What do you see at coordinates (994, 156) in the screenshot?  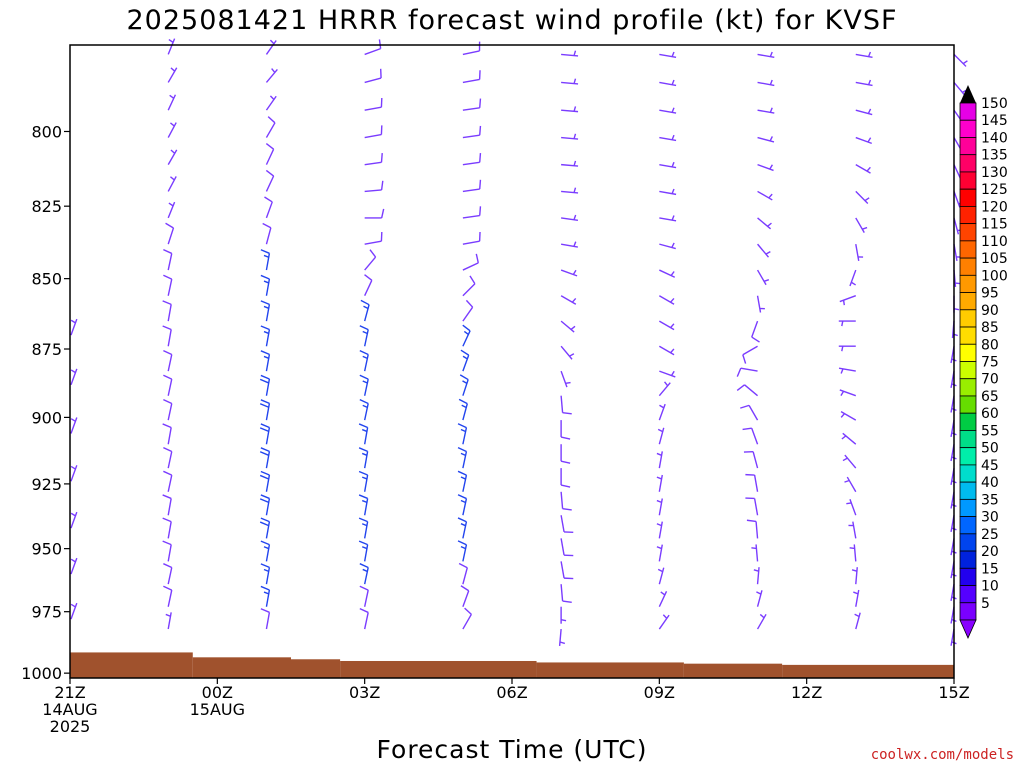 I see `colorbar-label: 135` at bounding box center [994, 156].